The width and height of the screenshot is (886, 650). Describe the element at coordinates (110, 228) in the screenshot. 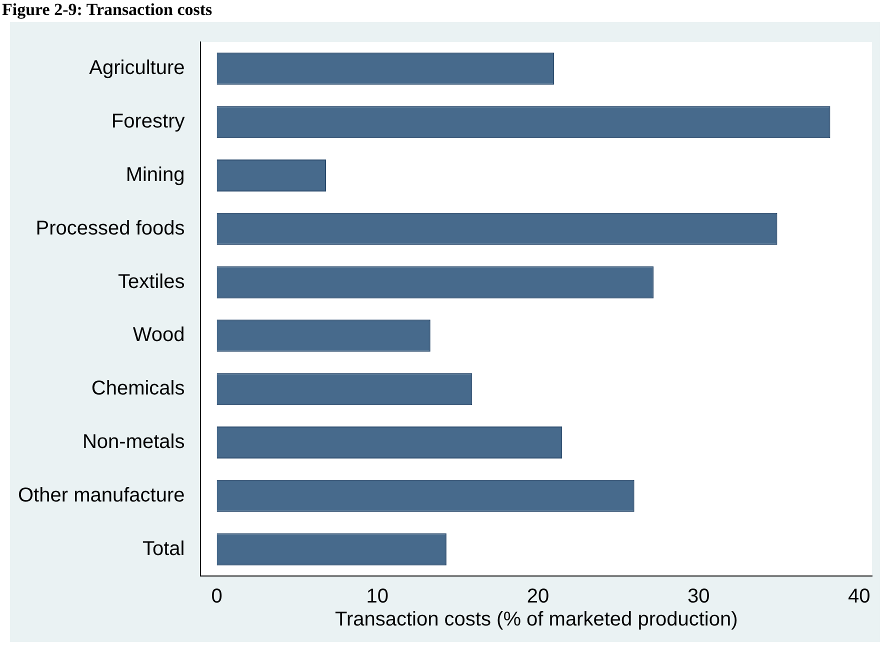

I see `y-tick-label: Processed foods` at that location.